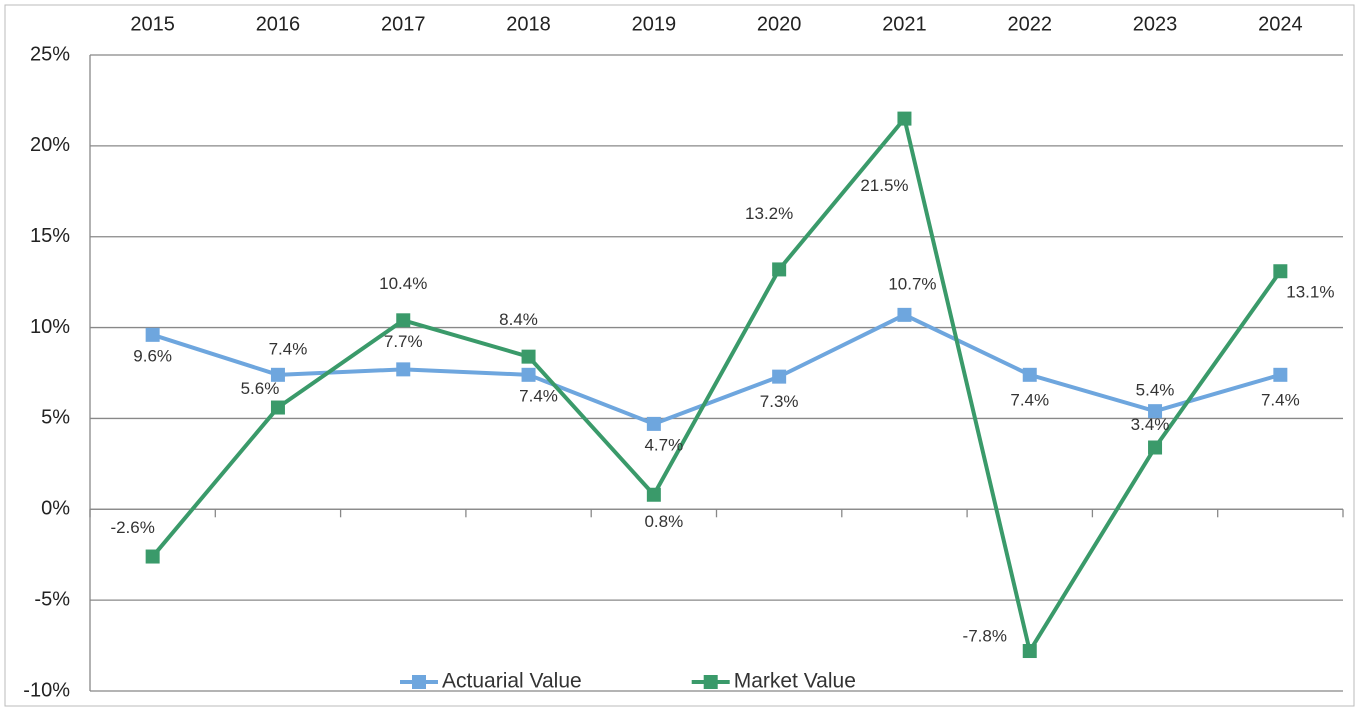  Describe the element at coordinates (904, 24) in the screenshot. I see `x-tick-label: 2021` at that location.